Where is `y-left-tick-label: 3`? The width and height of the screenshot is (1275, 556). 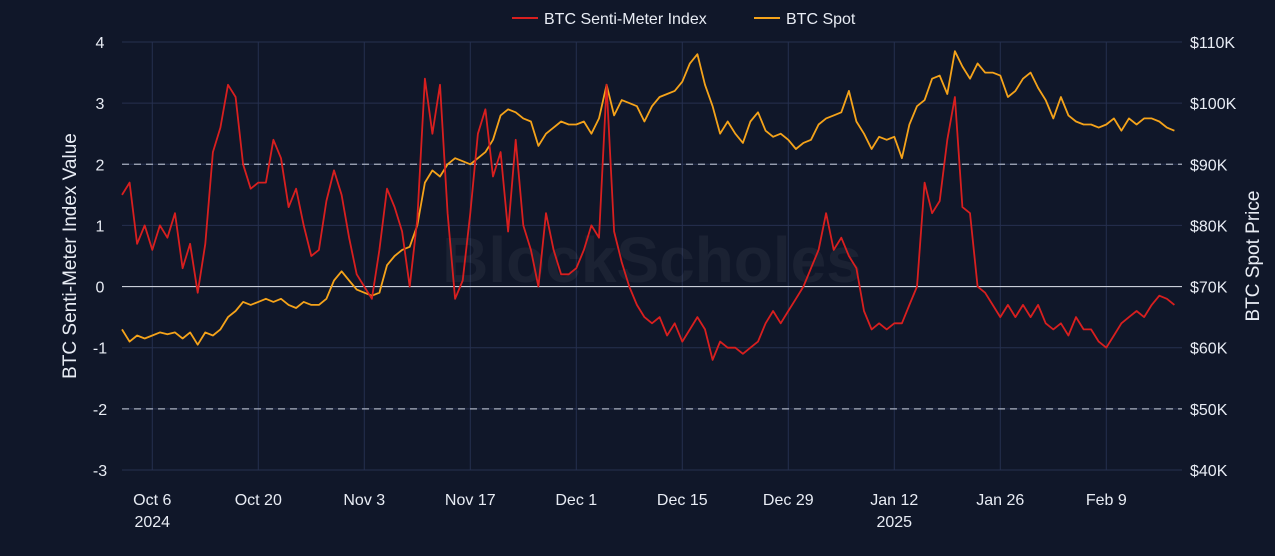
y-left-tick-label: 3 is located at coordinates (100, 104).